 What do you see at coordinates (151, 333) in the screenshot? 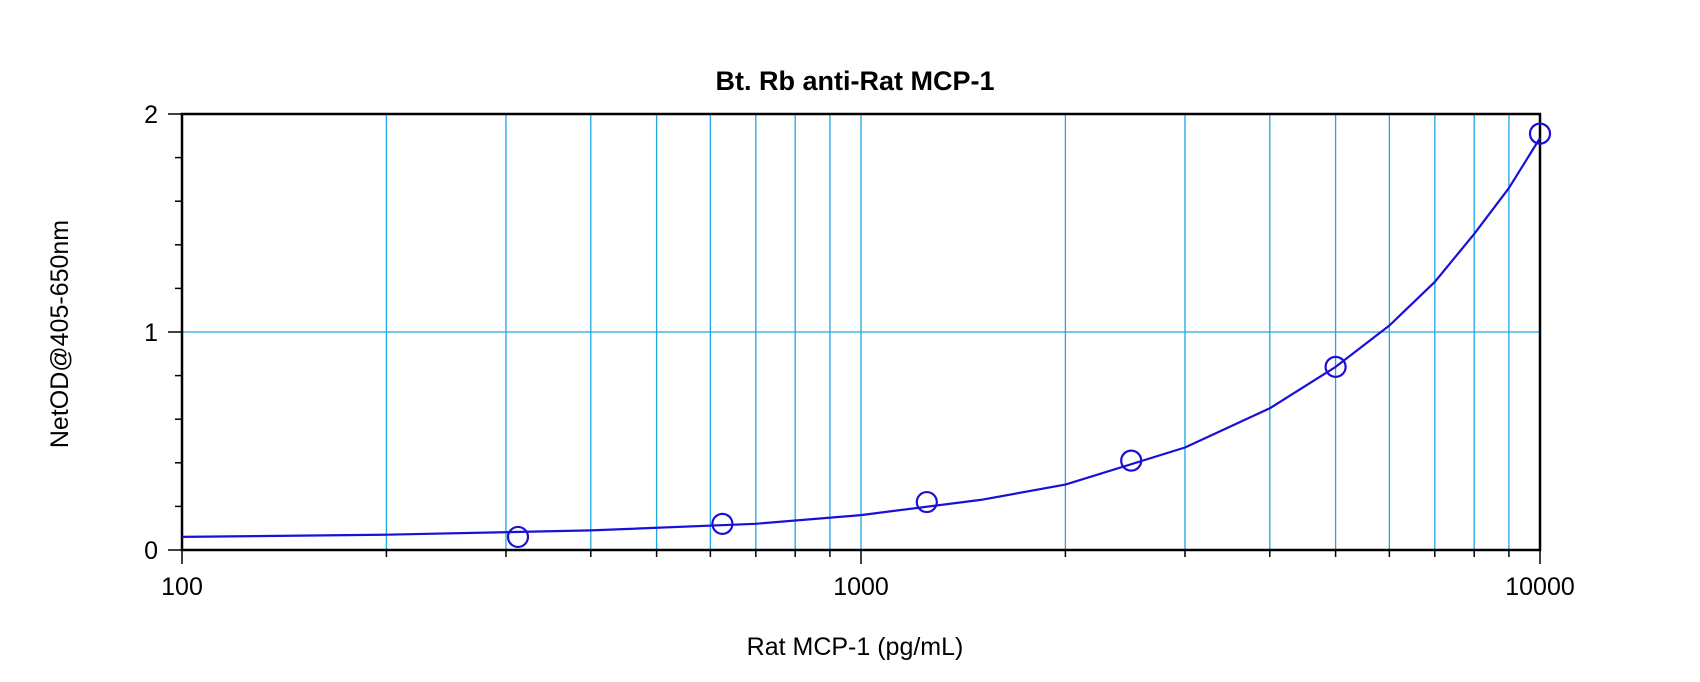
I see `y-tick-label: 1` at bounding box center [151, 333].